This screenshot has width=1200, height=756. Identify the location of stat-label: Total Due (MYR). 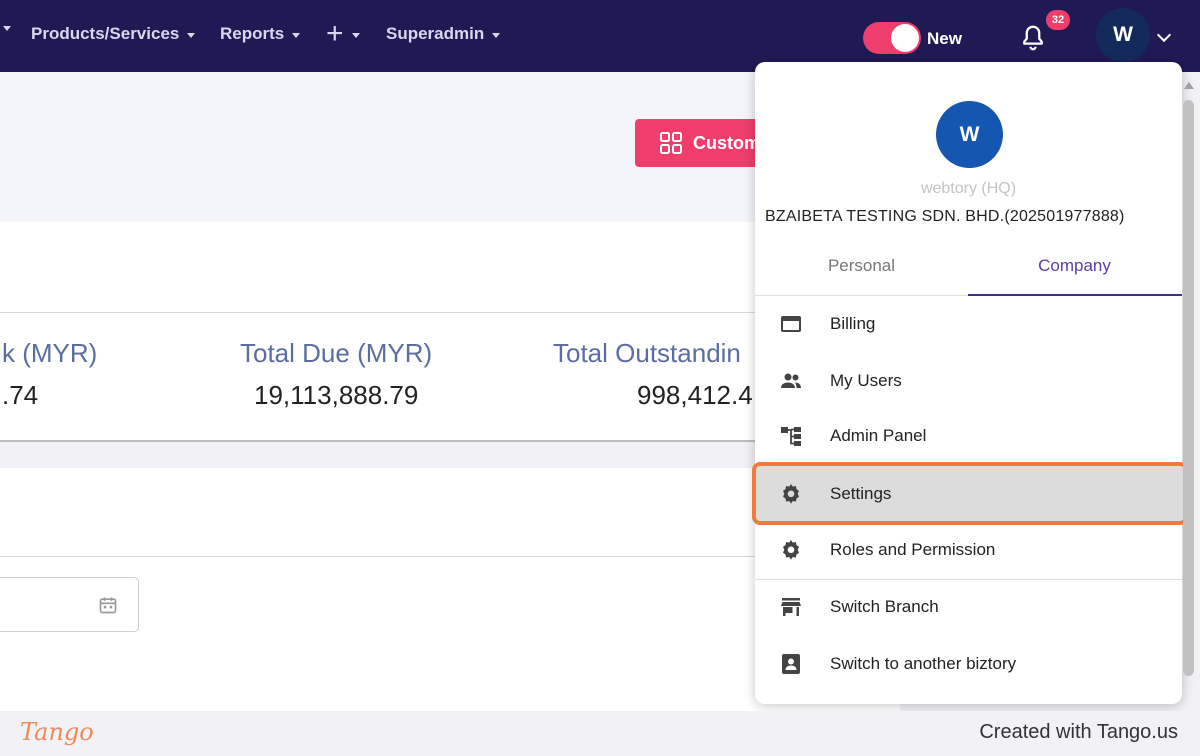
(336, 353).